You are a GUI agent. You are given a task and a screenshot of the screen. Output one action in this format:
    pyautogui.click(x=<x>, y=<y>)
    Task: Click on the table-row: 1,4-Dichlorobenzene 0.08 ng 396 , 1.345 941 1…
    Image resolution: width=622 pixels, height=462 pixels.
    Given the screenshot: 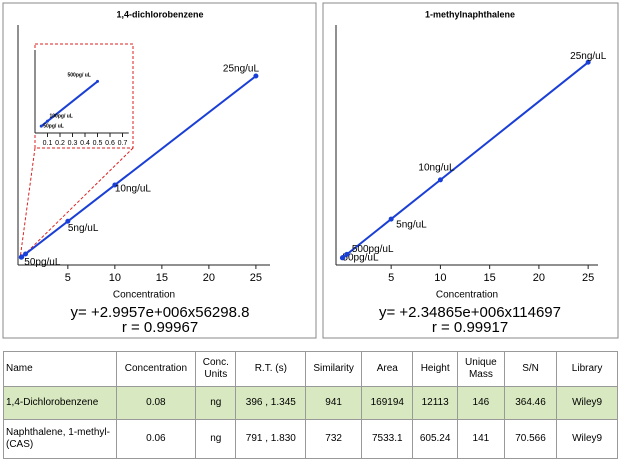 What is the action you would take?
    pyautogui.click(x=310, y=403)
    